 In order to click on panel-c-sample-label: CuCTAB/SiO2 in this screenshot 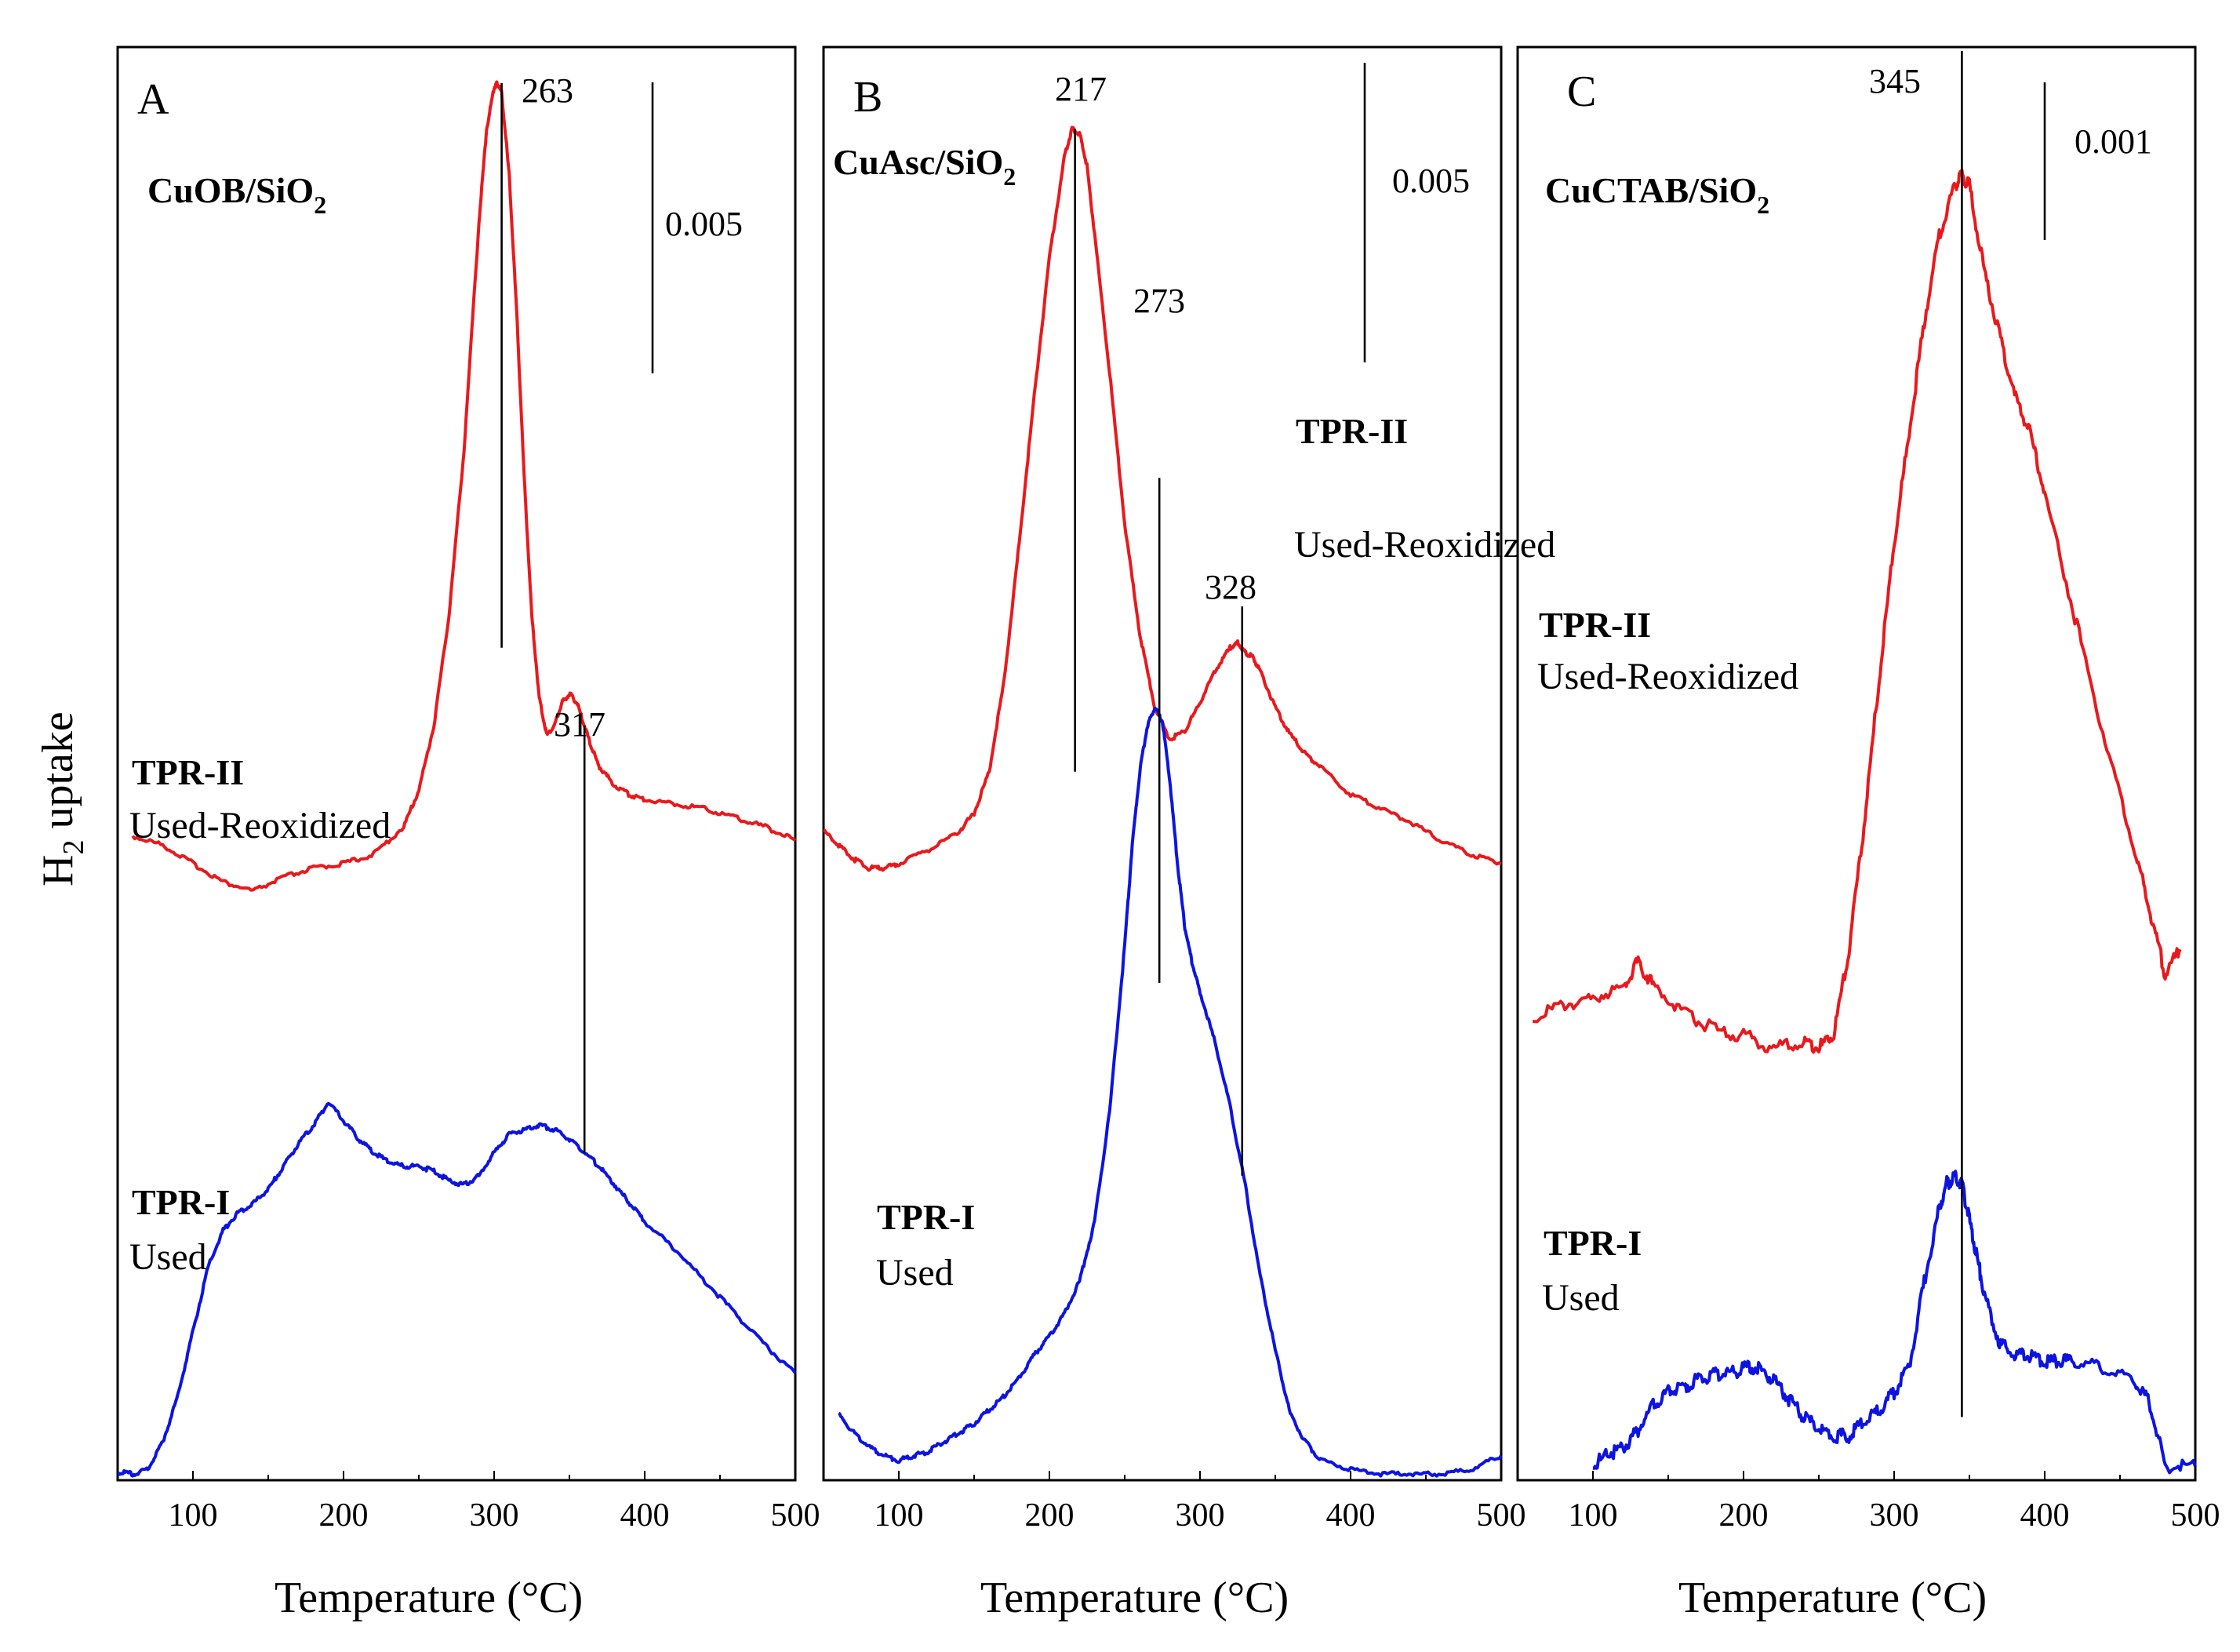, I will do `click(1657, 195)`.